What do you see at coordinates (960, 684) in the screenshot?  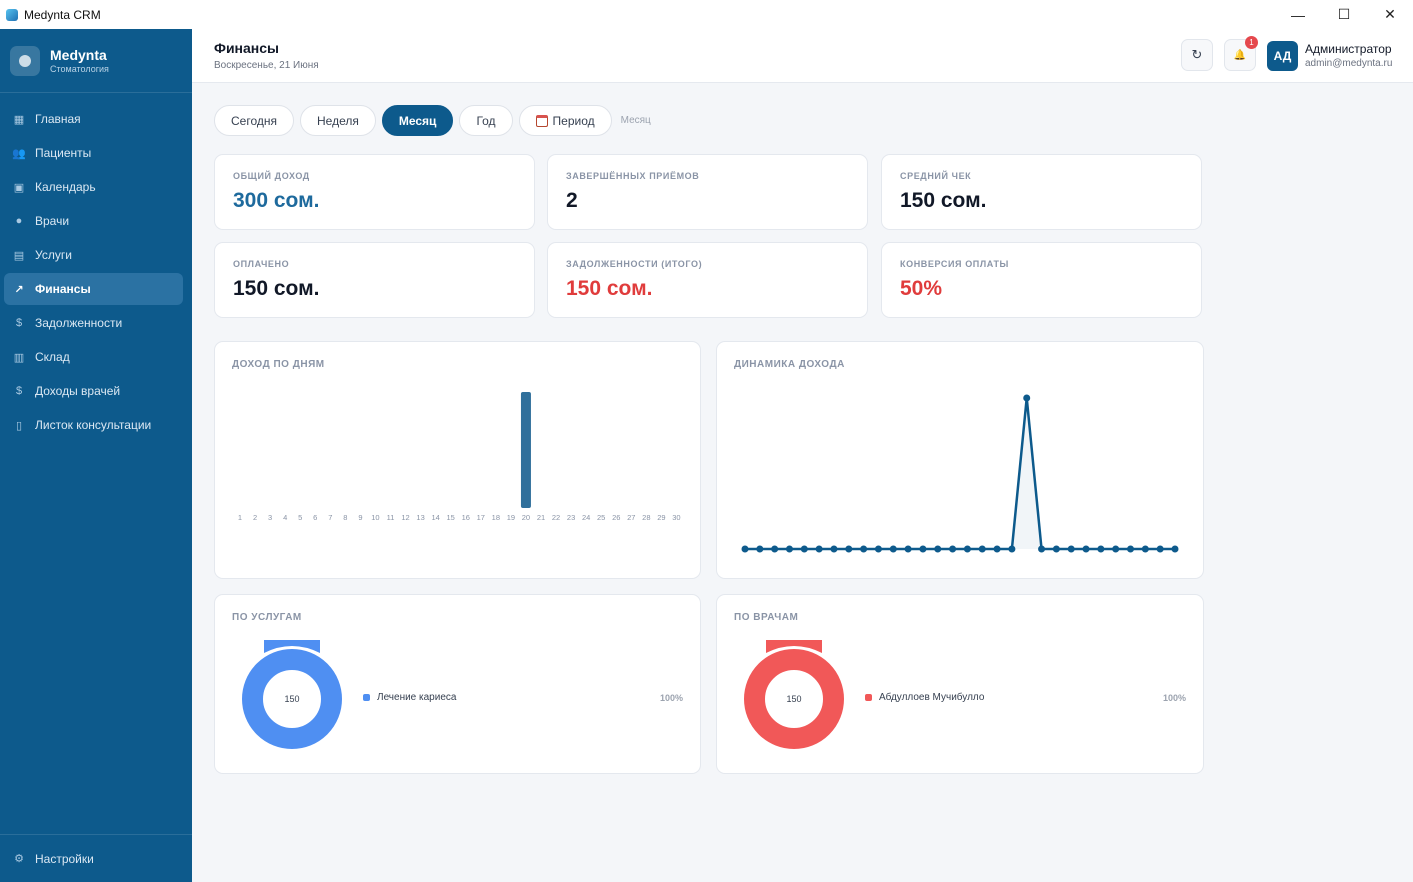 I see `by-doctors-panel: ПО ВРАЧАМ 150 Абдуллоев Мучибулло 100%` at bounding box center [960, 684].